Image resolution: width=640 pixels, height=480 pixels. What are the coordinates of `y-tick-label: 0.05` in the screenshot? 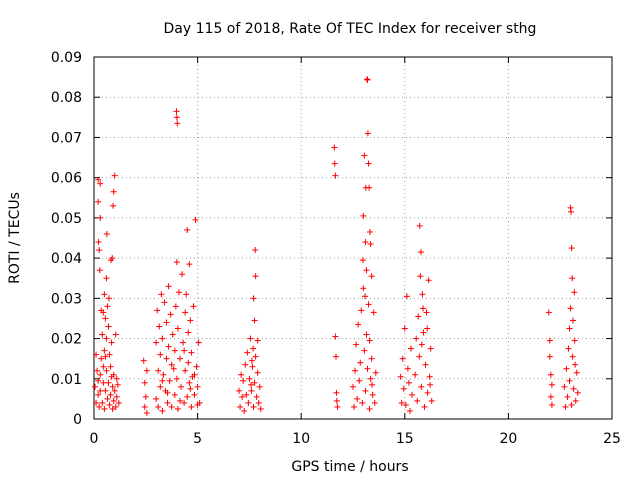 It's located at (66, 219).